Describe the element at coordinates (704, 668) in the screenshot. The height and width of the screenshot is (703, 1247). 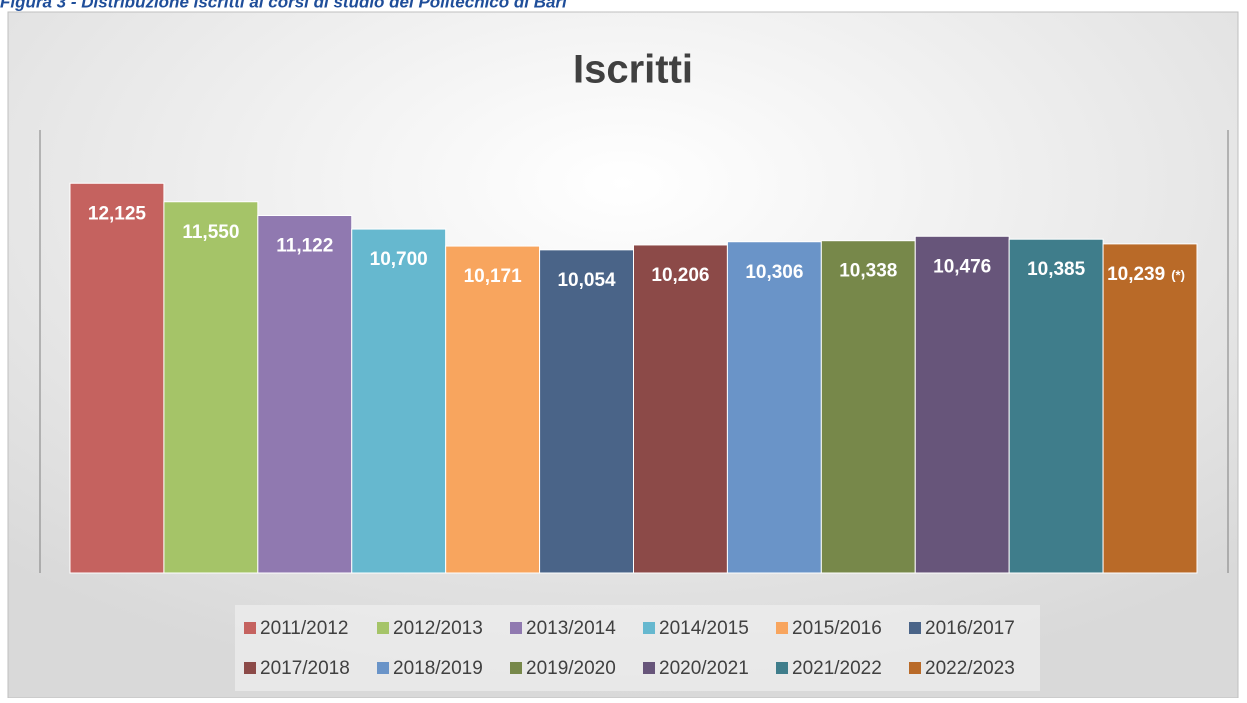
I see `legend-label: 2020/2021` at that location.